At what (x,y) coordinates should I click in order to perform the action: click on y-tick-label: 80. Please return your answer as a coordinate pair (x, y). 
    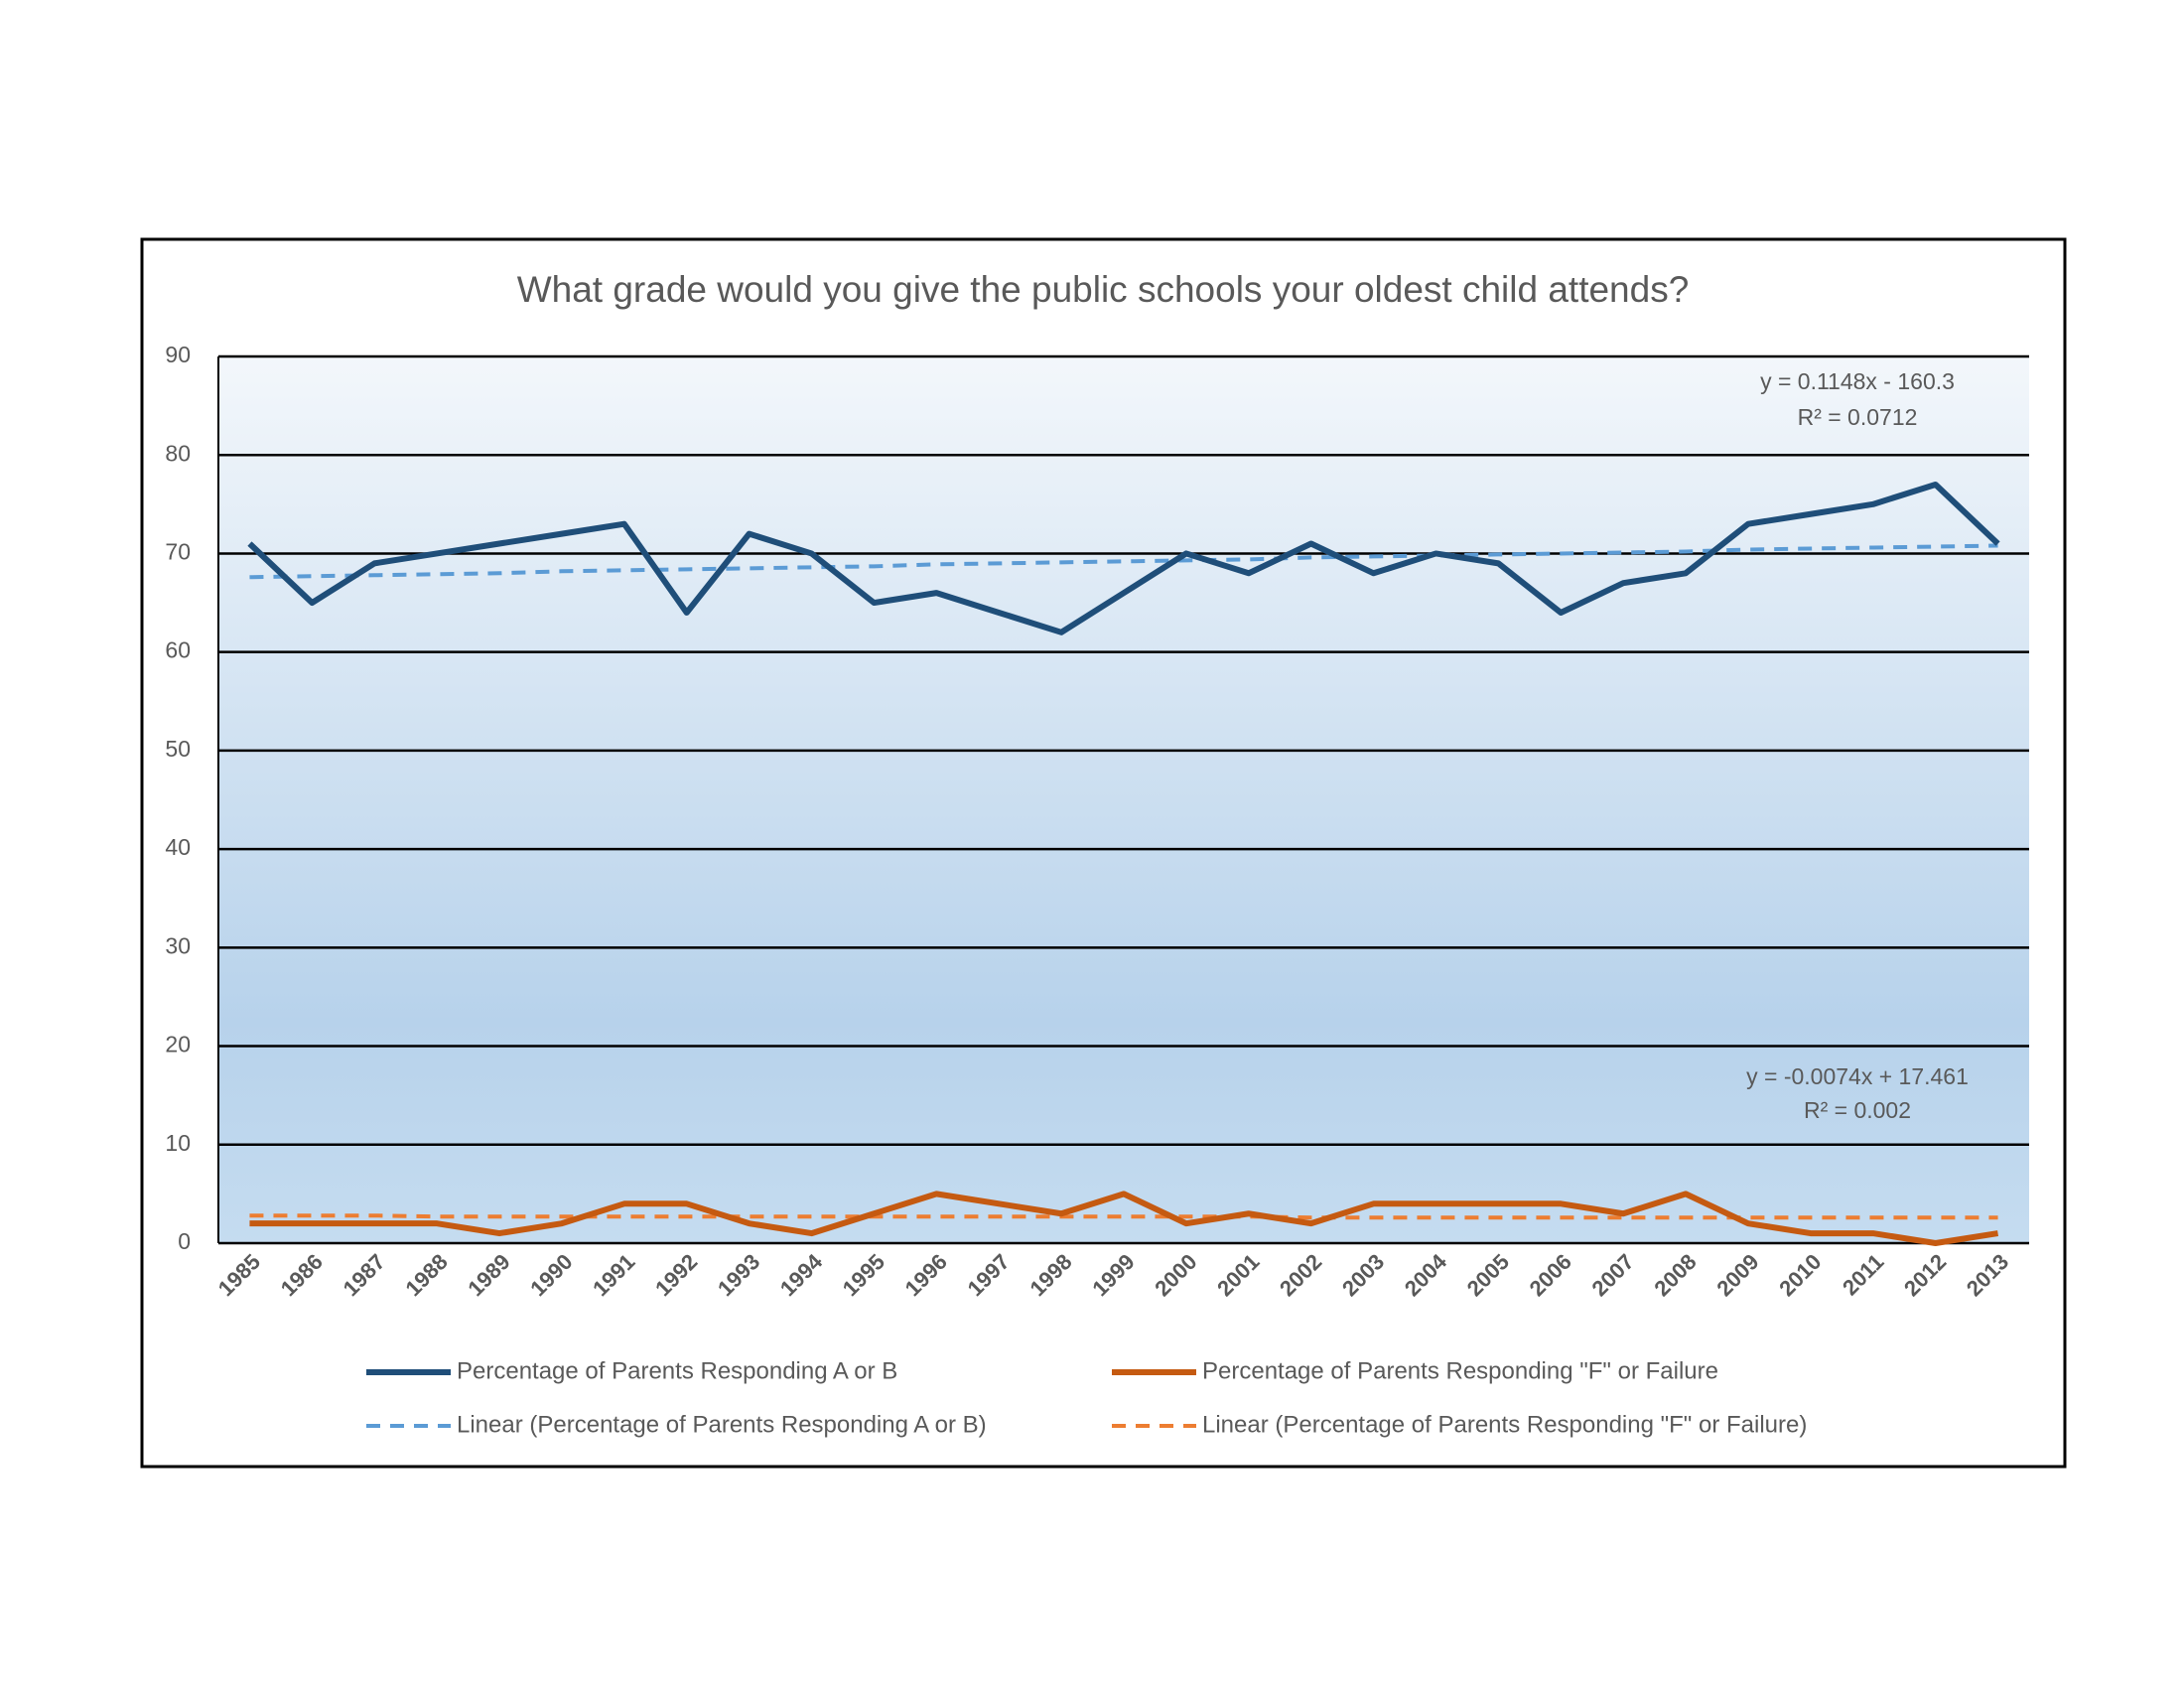
    Looking at the image, I should click on (178, 453).